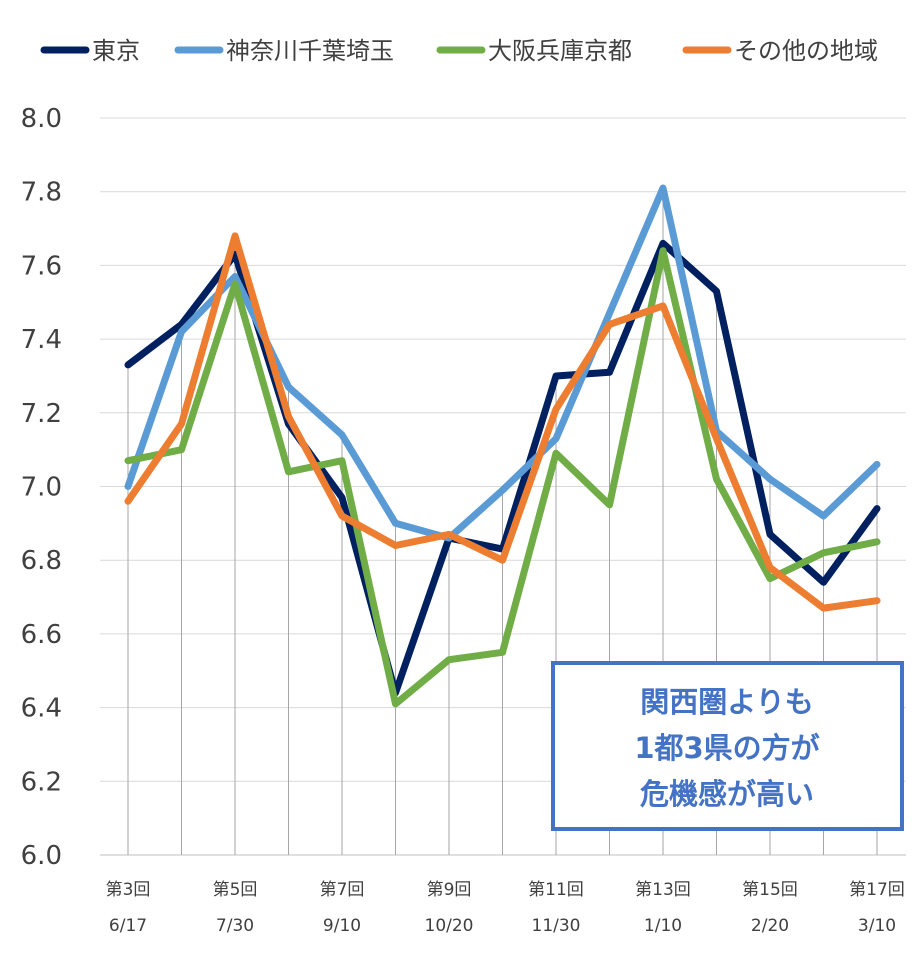 Image resolution: width=922 pixels, height=955 pixels. I want to click on x-tick-label-round: 第11回, so click(556, 890).